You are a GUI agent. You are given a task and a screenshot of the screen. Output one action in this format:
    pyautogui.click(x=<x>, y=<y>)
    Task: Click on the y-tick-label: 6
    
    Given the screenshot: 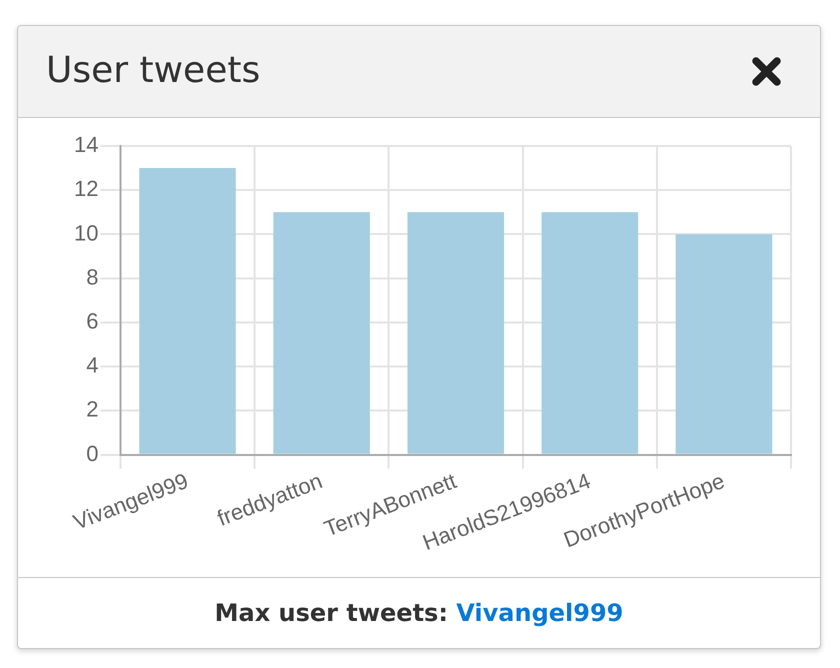 What is the action you would take?
    pyautogui.click(x=92, y=321)
    